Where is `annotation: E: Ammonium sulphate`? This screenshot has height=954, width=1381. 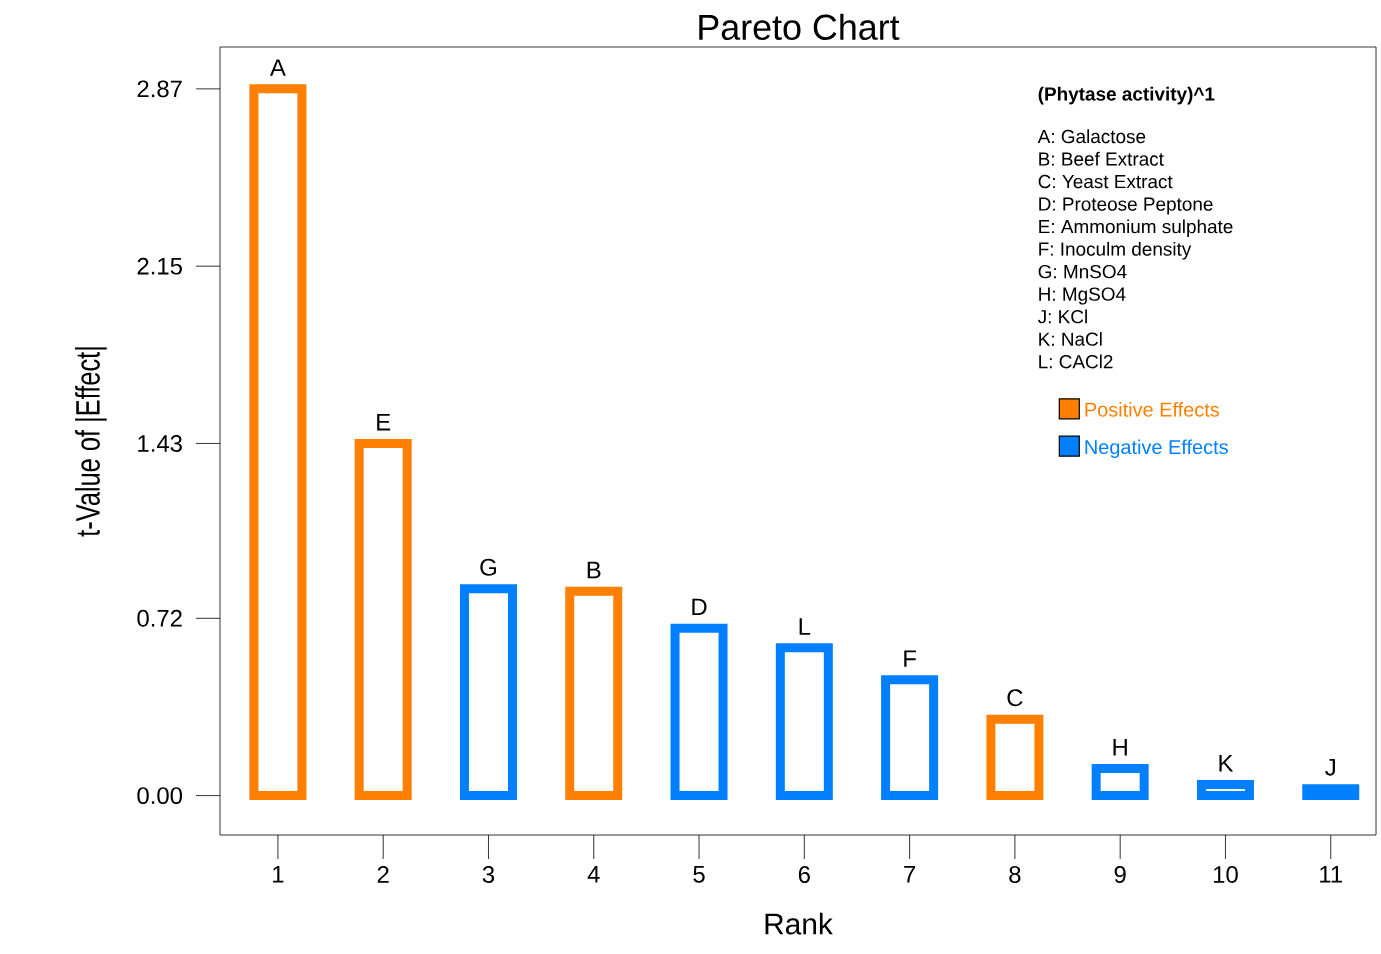 annotation: E: Ammonium sulphate is located at coordinates (1136, 228).